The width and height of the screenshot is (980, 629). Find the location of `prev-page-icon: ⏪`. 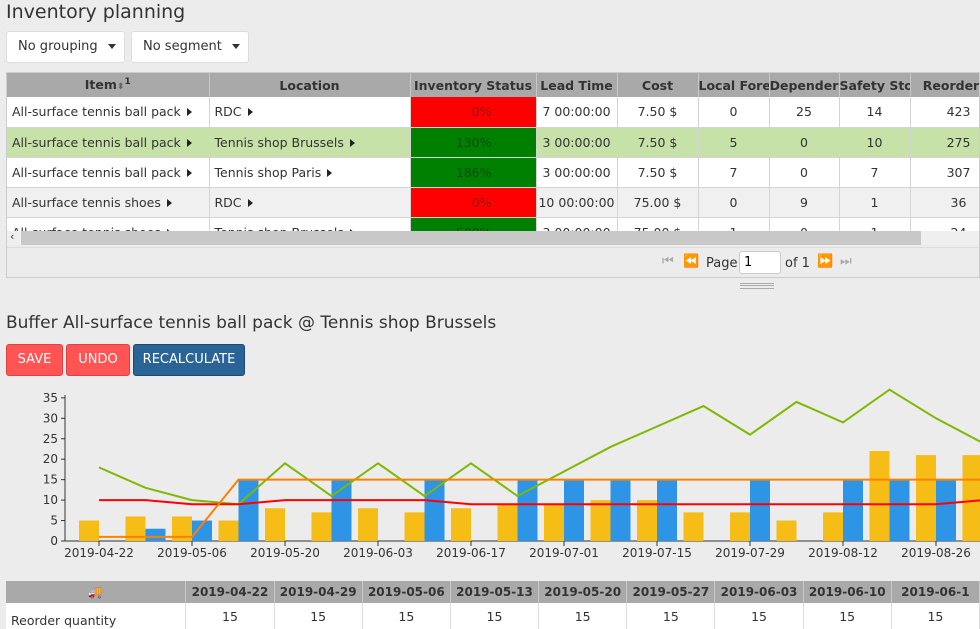

prev-page-icon: ⏪ is located at coordinates (691, 261).